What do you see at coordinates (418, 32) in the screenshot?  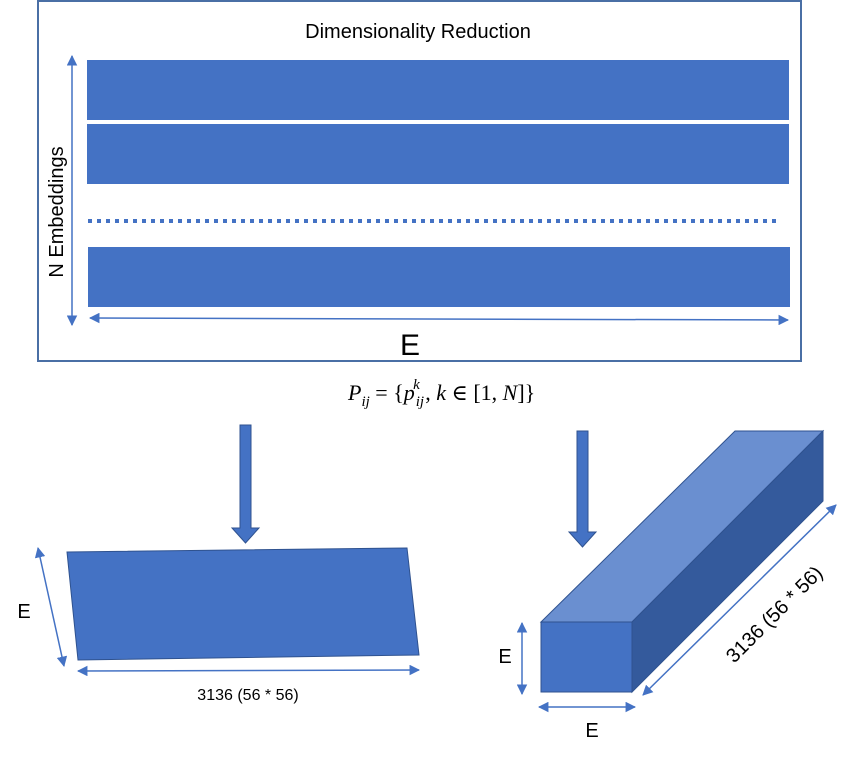 I see `top-panel-title: Dimensionality Reduction` at bounding box center [418, 32].